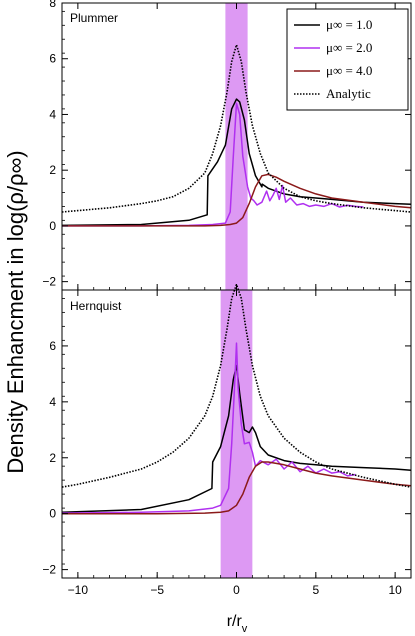 The image size is (415, 636). What do you see at coordinates (49, 282) in the screenshot?
I see `plummer-ytick-label: −2` at bounding box center [49, 282].